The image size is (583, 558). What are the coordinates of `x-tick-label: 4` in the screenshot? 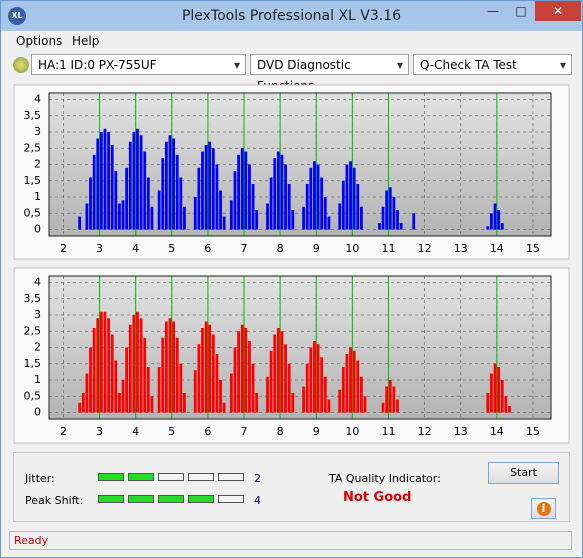 It's located at (135, 248).